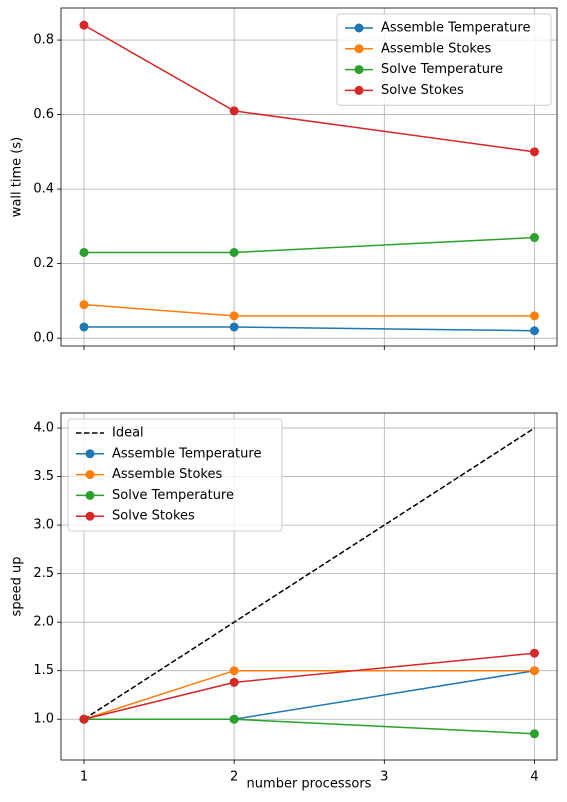 The image size is (567, 802). I want to click on y-tick-label: 0.4, so click(43, 189).